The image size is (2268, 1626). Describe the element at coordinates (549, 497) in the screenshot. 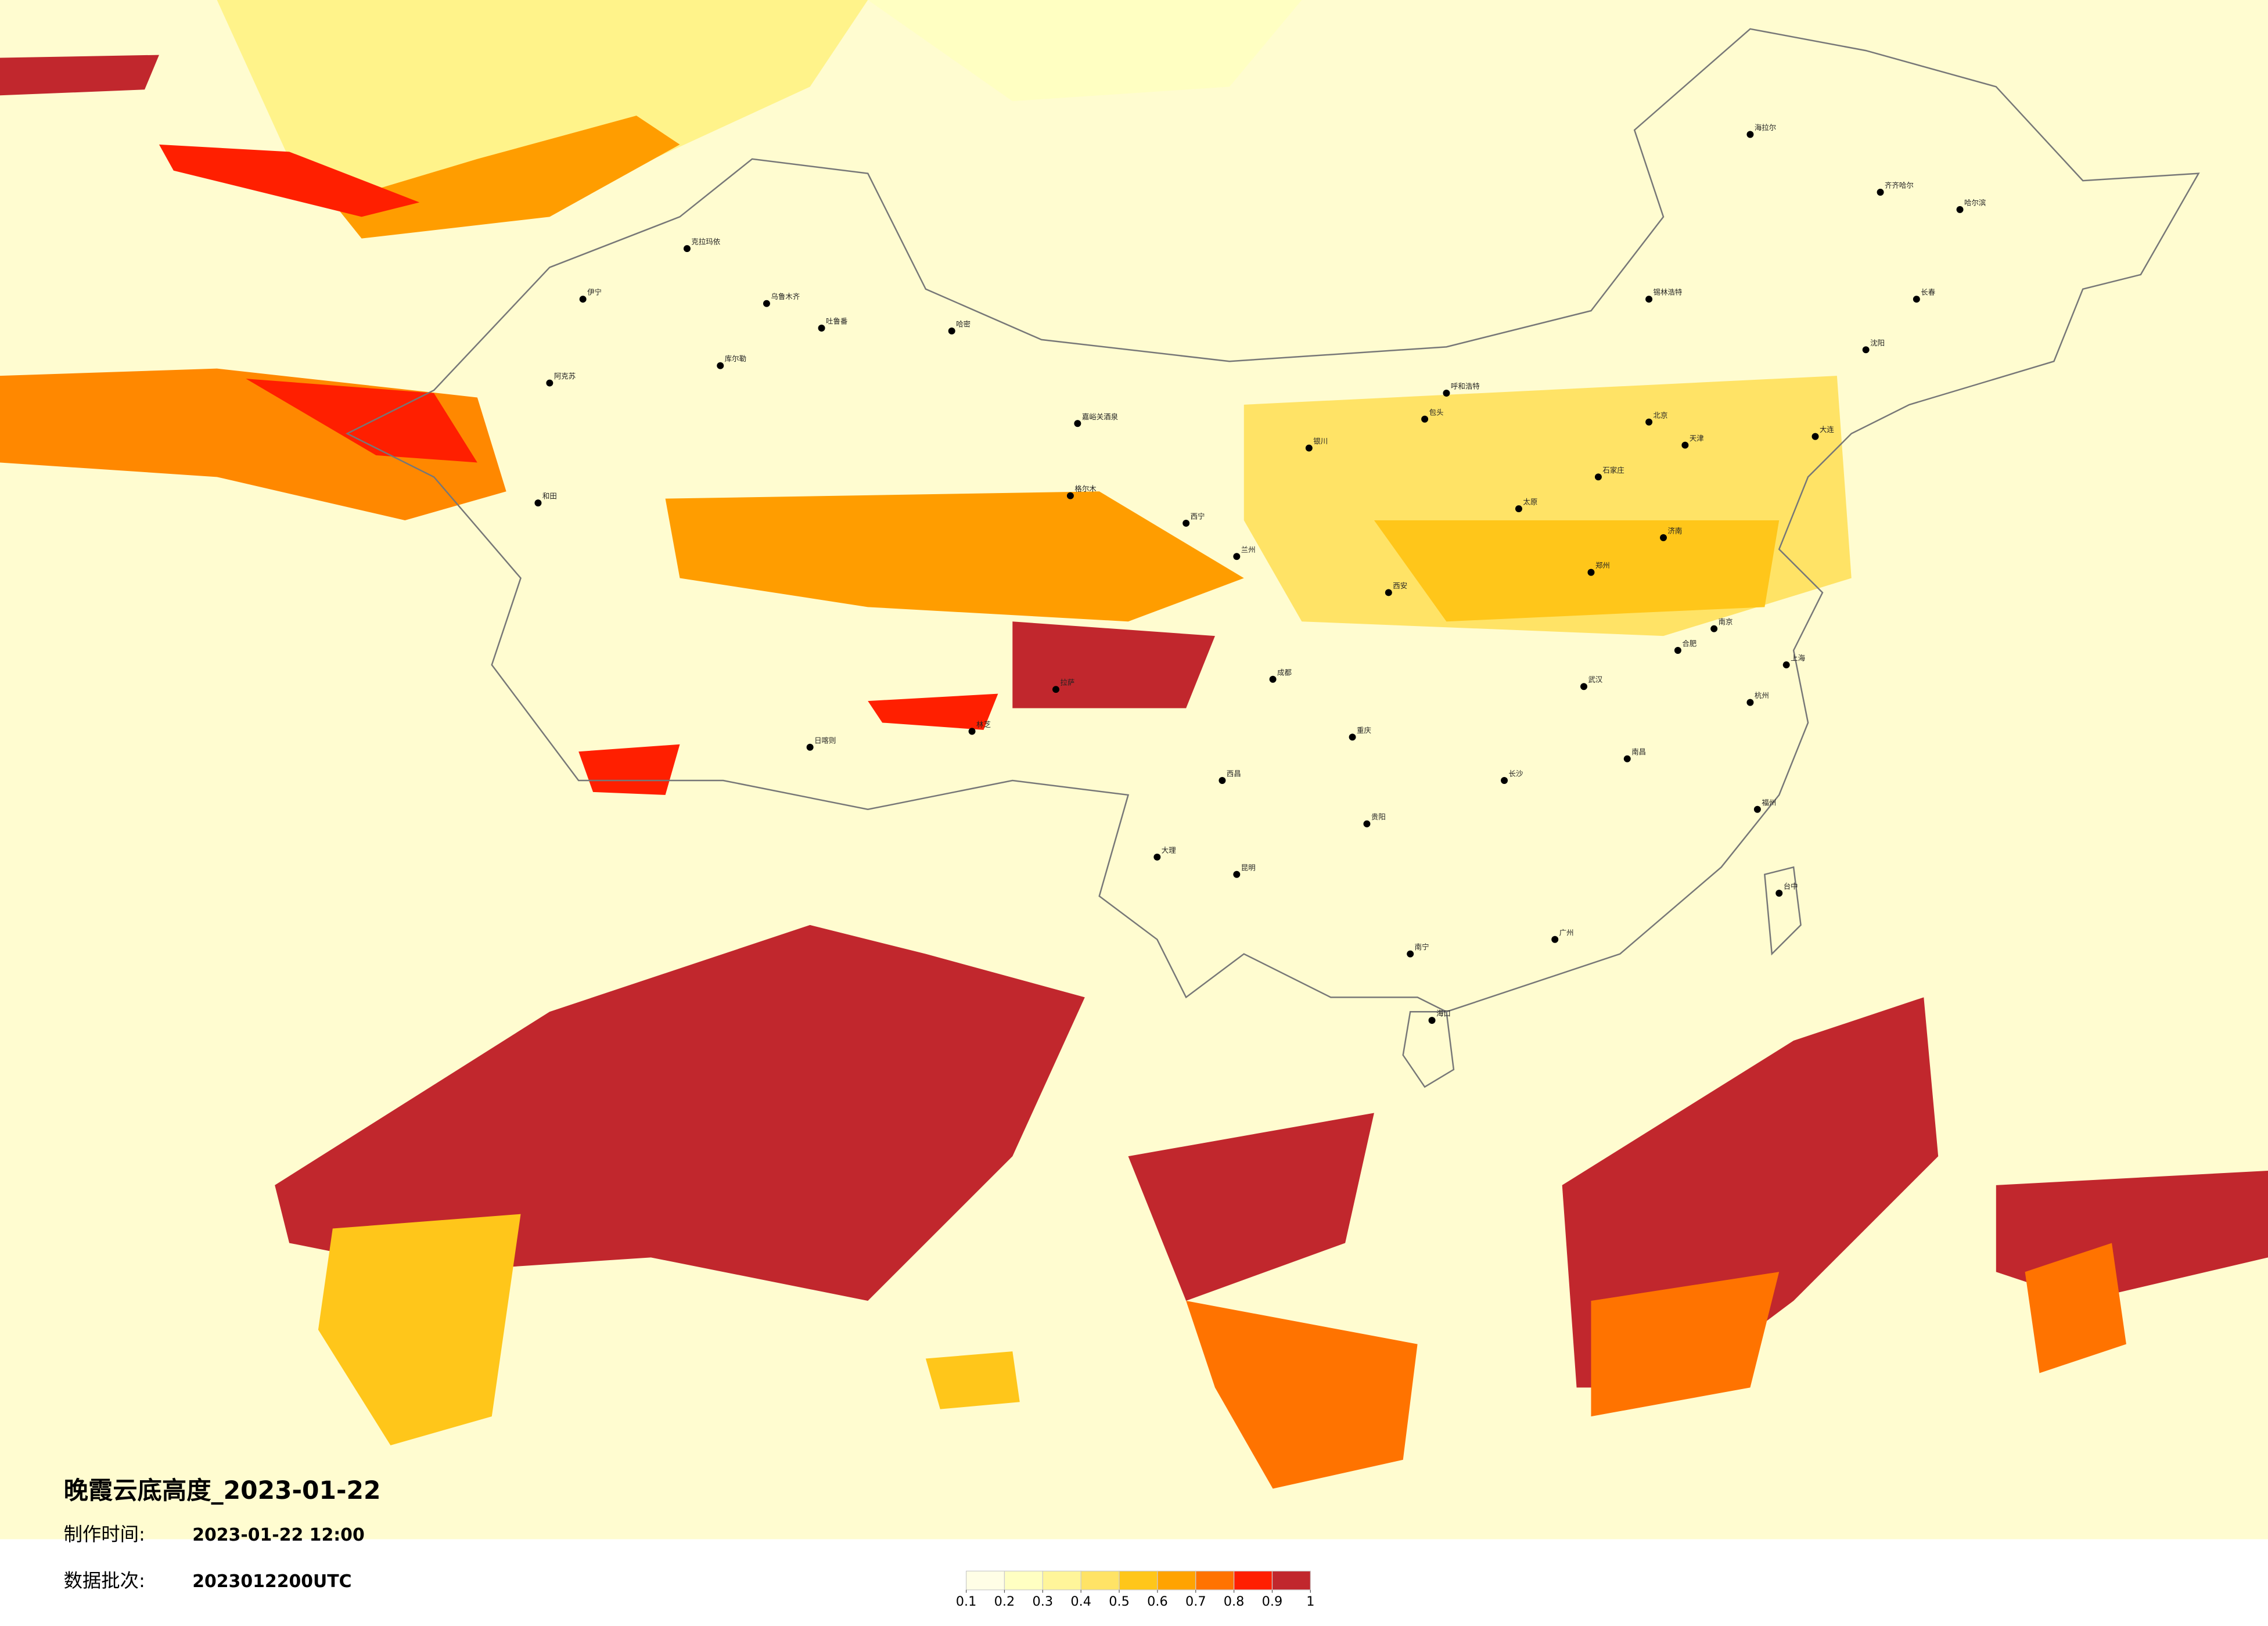

I see `city-label: 和田` at that location.